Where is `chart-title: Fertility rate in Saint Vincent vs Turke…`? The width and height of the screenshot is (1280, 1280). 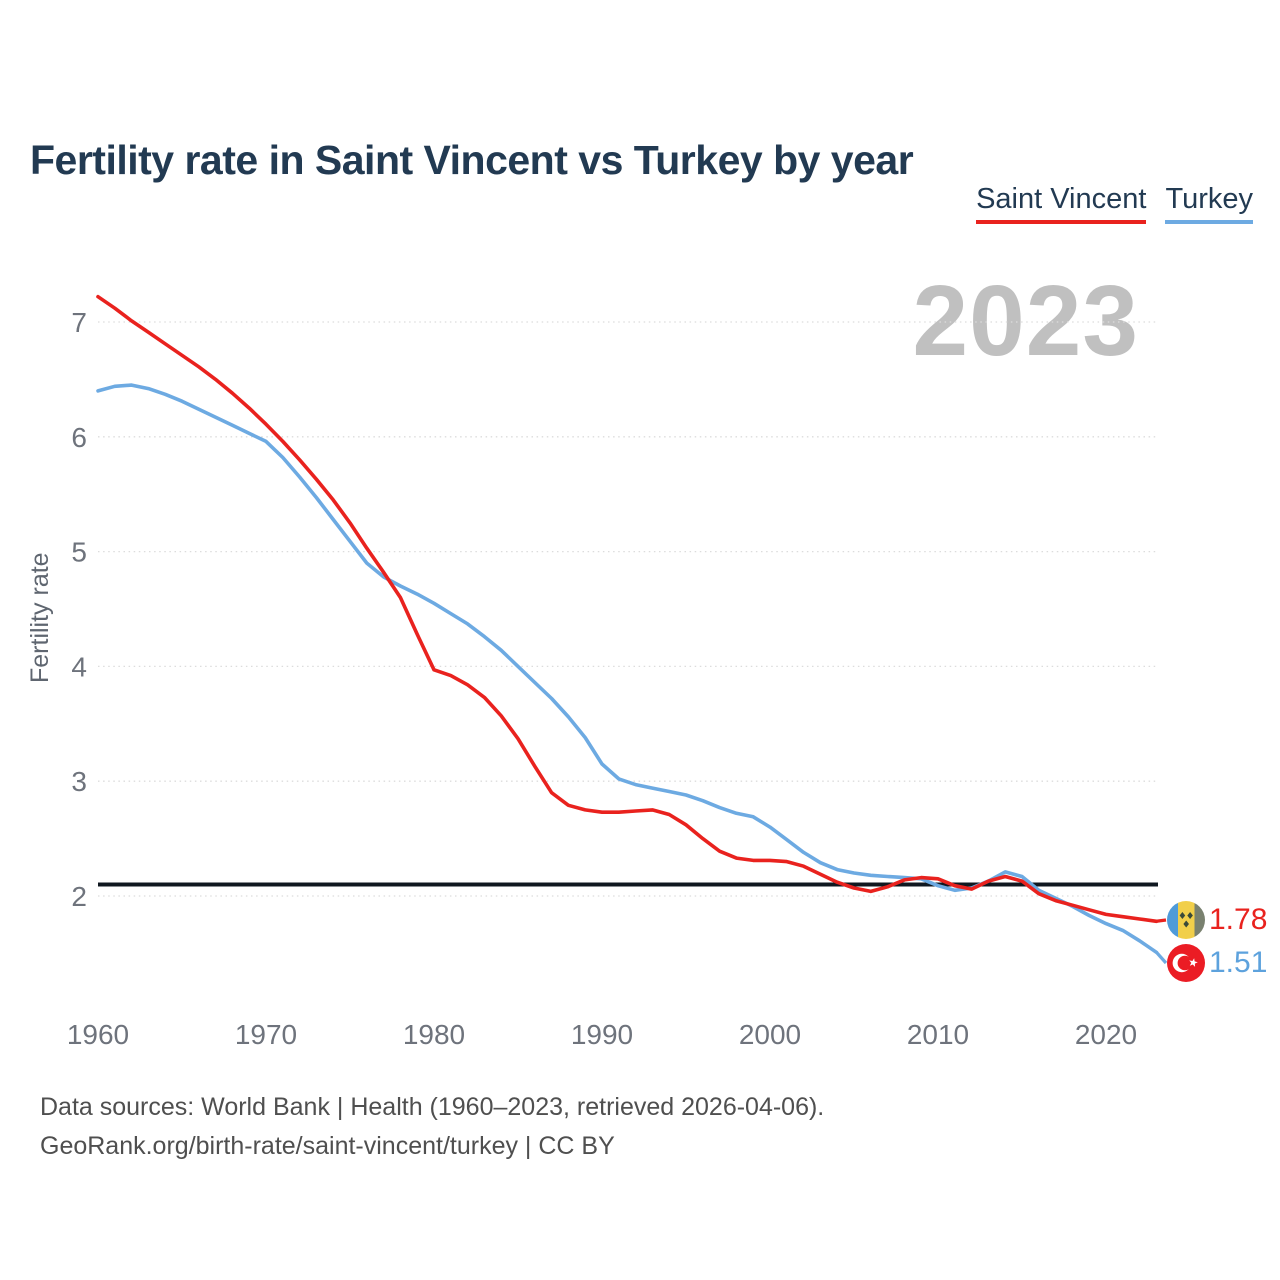 chart-title: Fertility rate in Saint Vincent vs Turke… is located at coordinates (472, 160).